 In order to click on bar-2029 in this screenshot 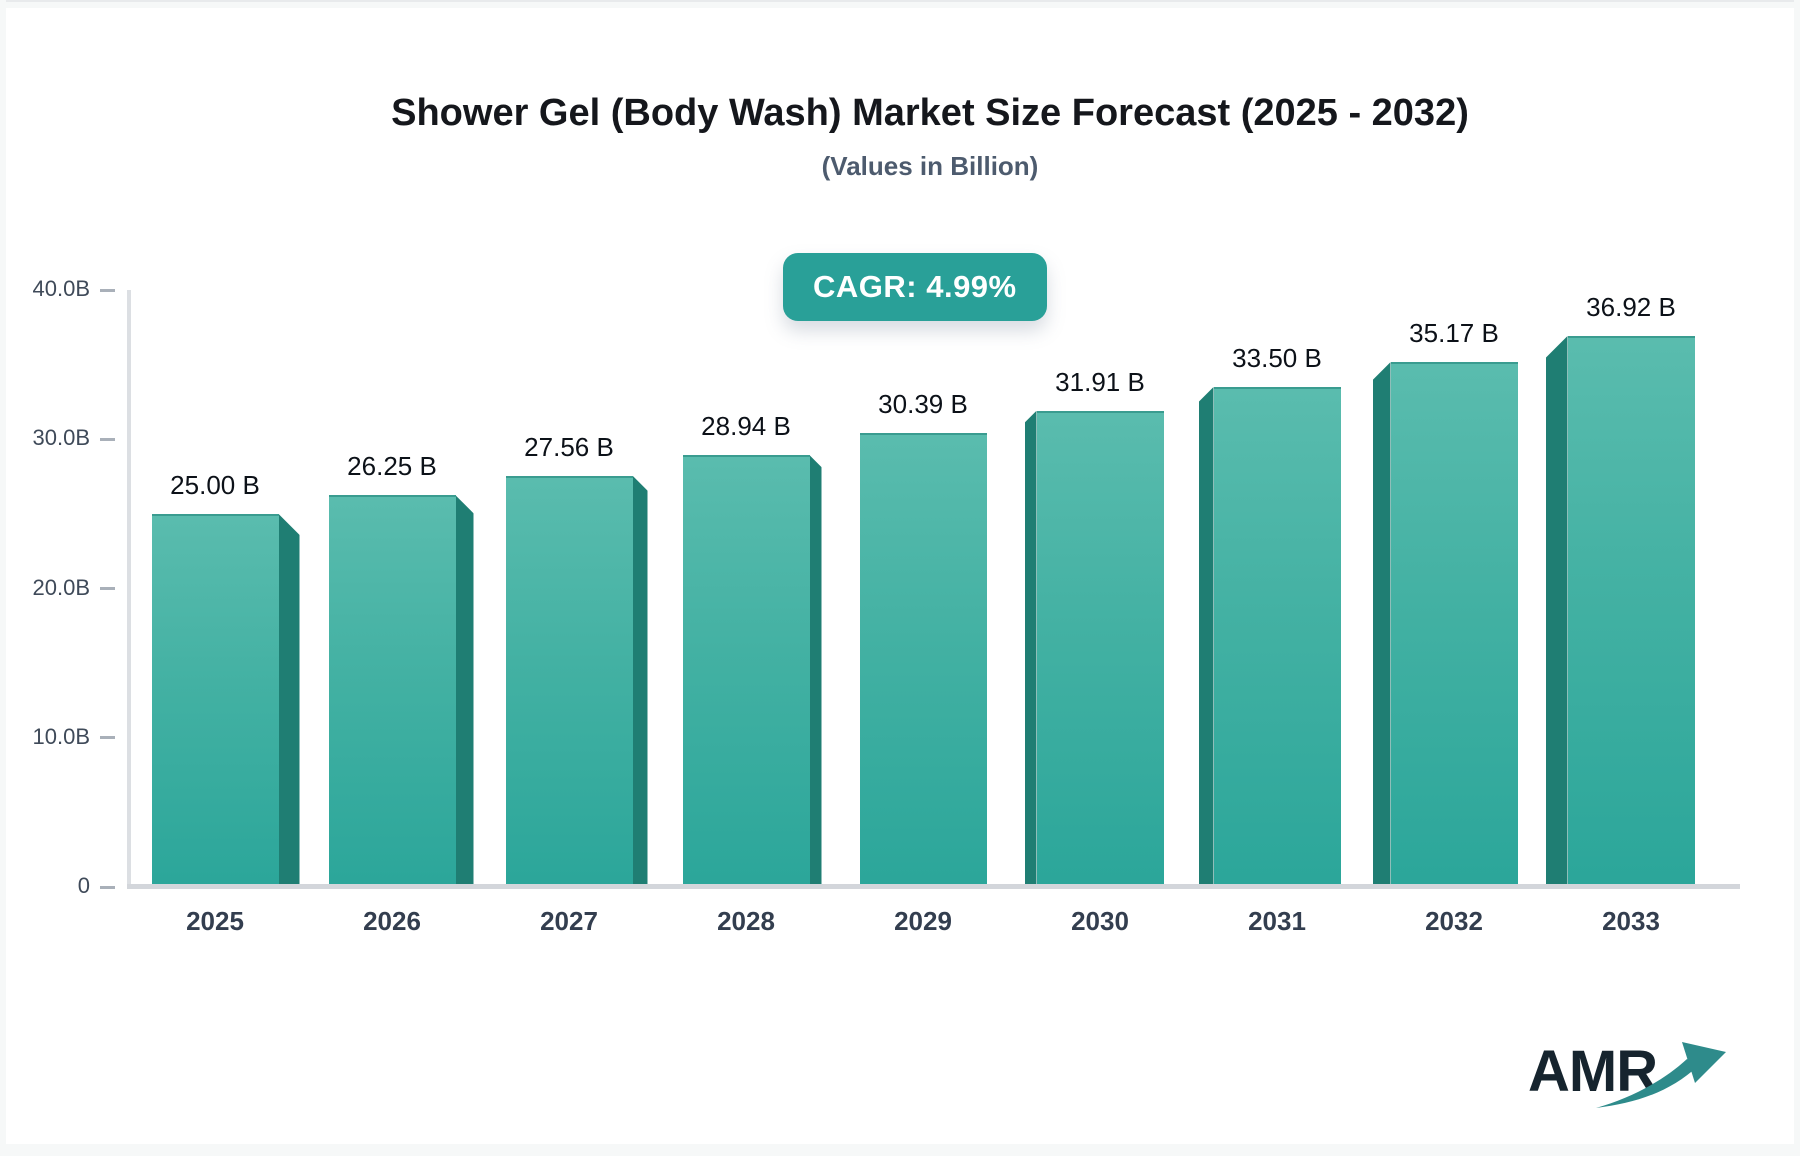, I will do `click(923, 660)`.